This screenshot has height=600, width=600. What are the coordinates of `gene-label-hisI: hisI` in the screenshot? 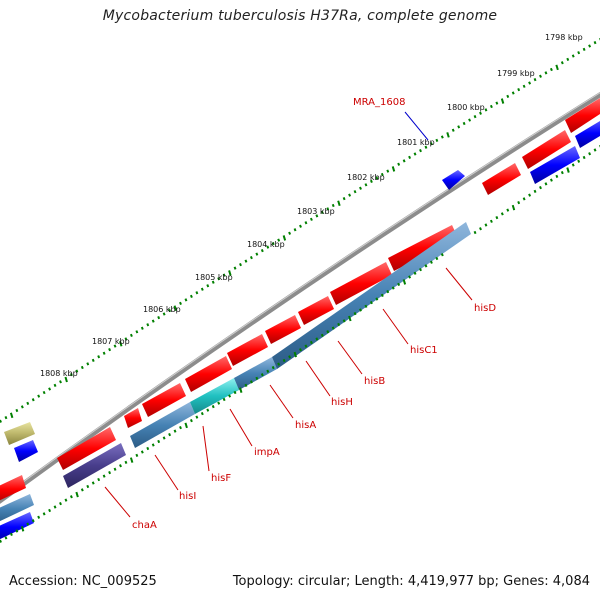 It's located at (187, 496).